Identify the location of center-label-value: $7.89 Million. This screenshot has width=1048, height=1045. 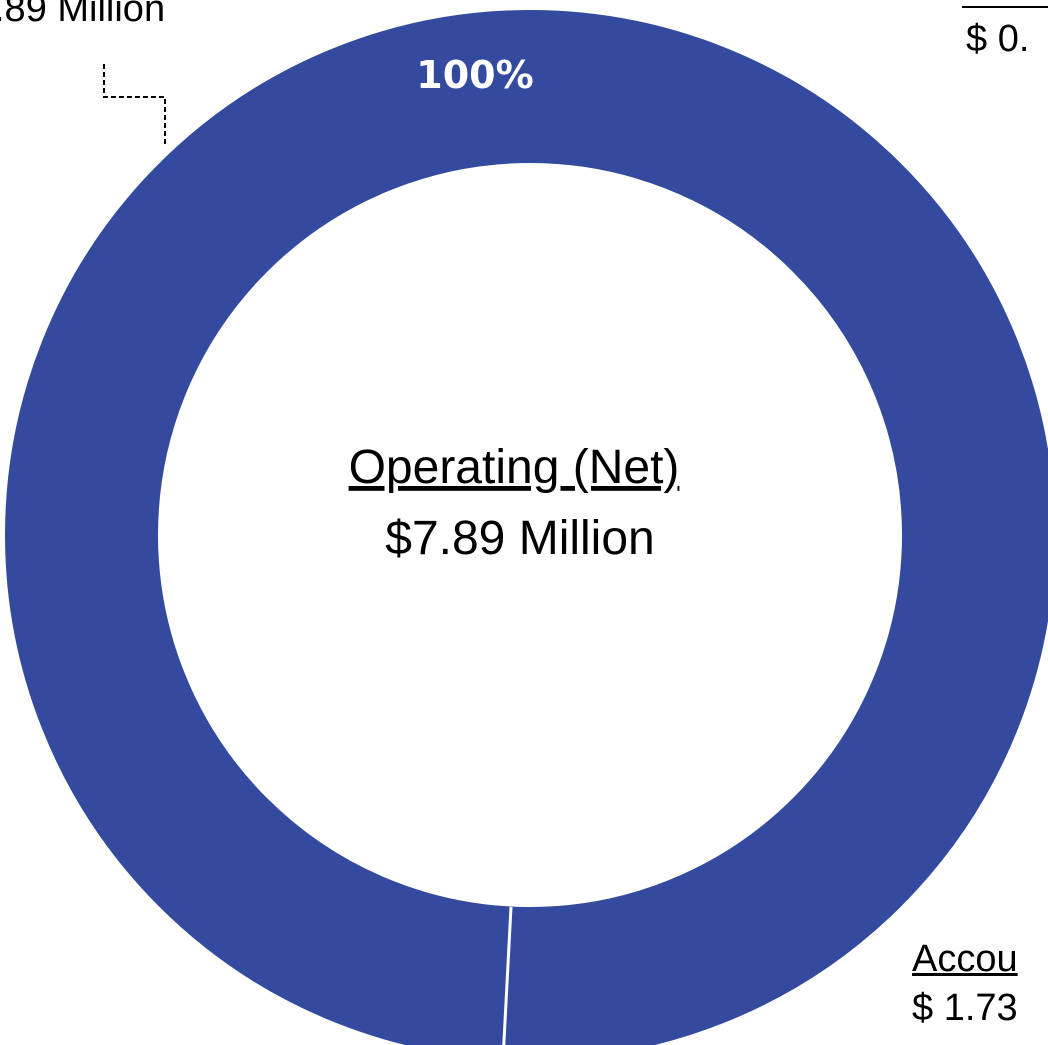
(519, 538).